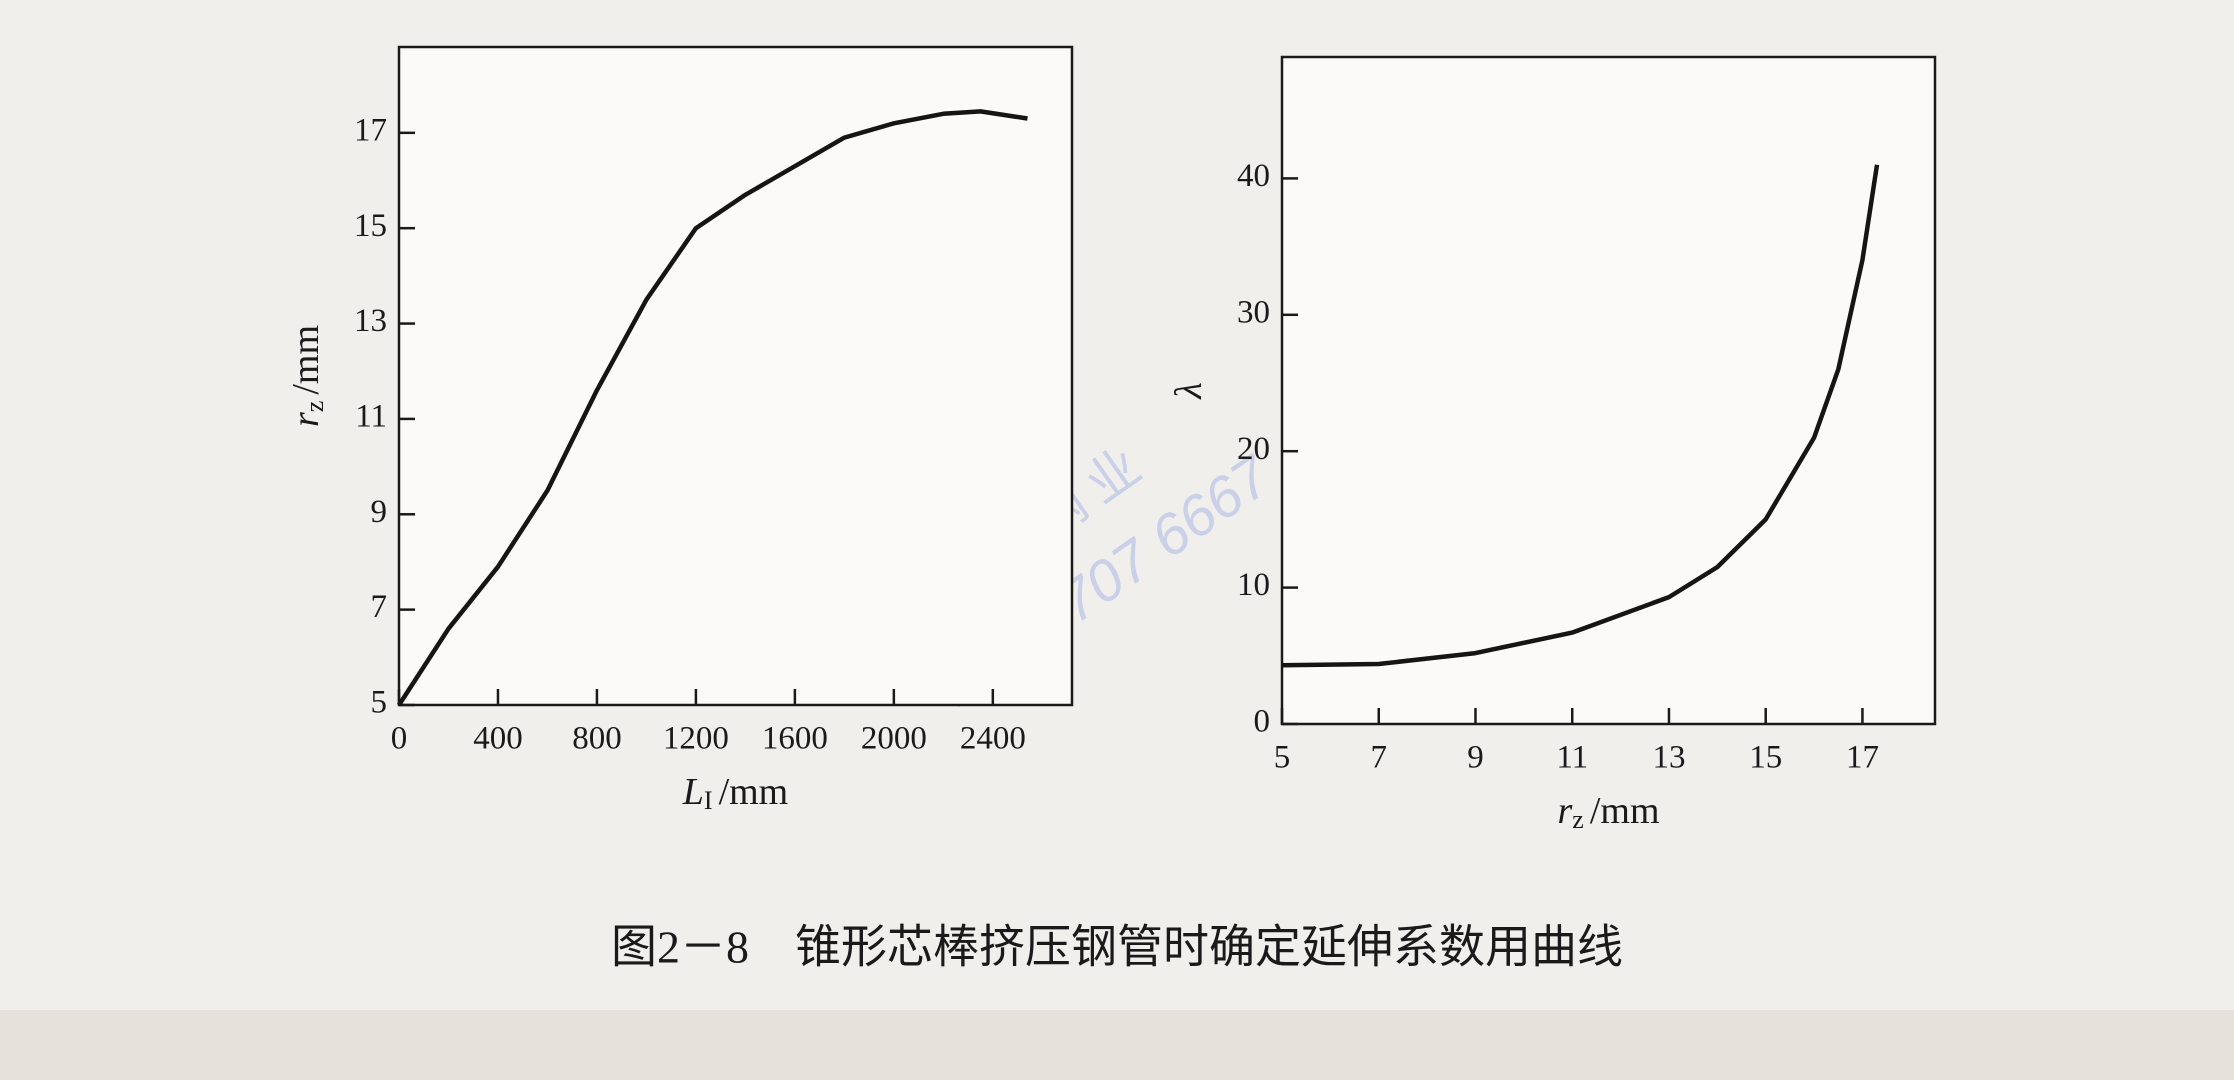 The width and height of the screenshot is (2234, 1080). What do you see at coordinates (1117, 947) in the screenshot?
I see `figure-caption: 图2－8 锥形芯棒挤压钢管时确定延伸系数用曲线` at bounding box center [1117, 947].